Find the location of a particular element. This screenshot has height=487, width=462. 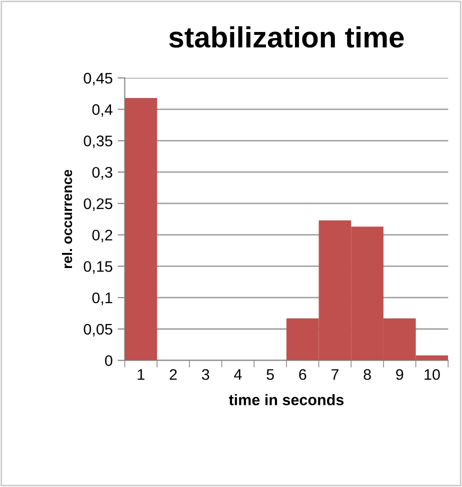

y-tick-label: 0,4 is located at coordinates (102, 110).